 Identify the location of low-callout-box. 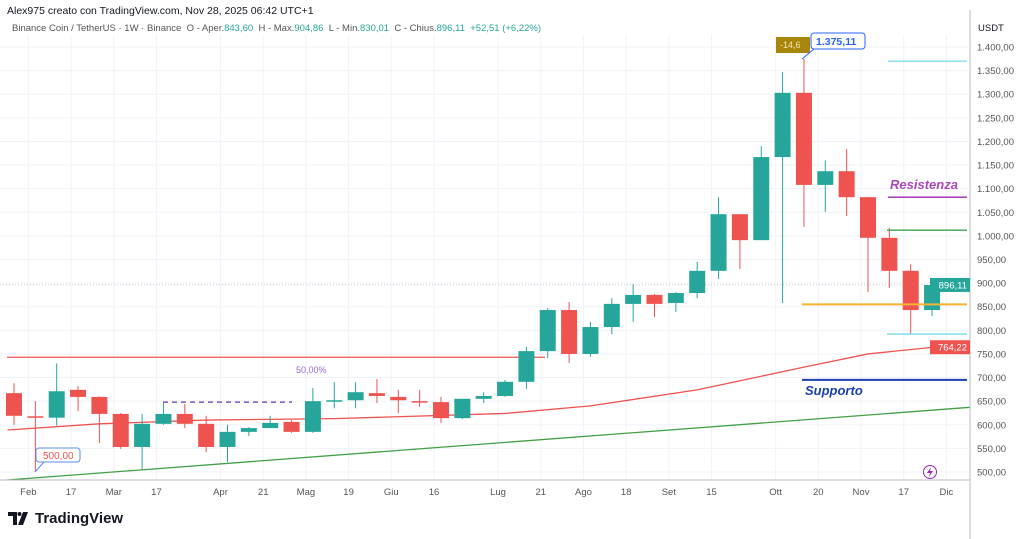
(58, 455).